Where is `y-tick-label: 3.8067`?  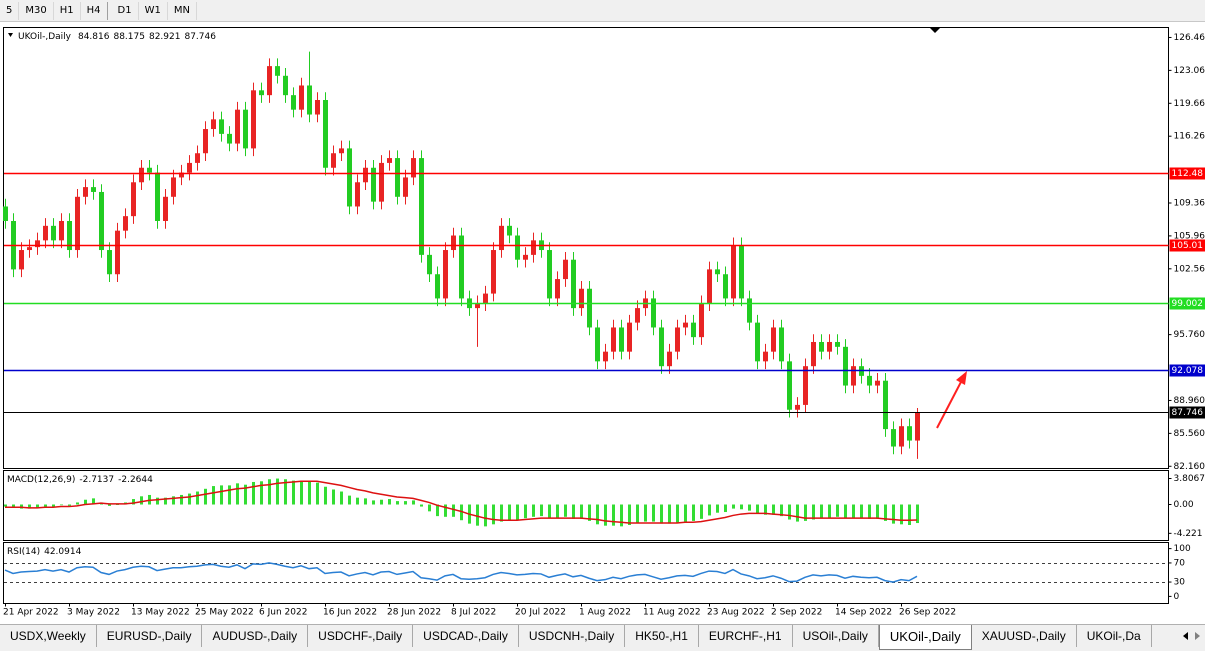
y-tick-label: 3.8067 is located at coordinates (1189, 479).